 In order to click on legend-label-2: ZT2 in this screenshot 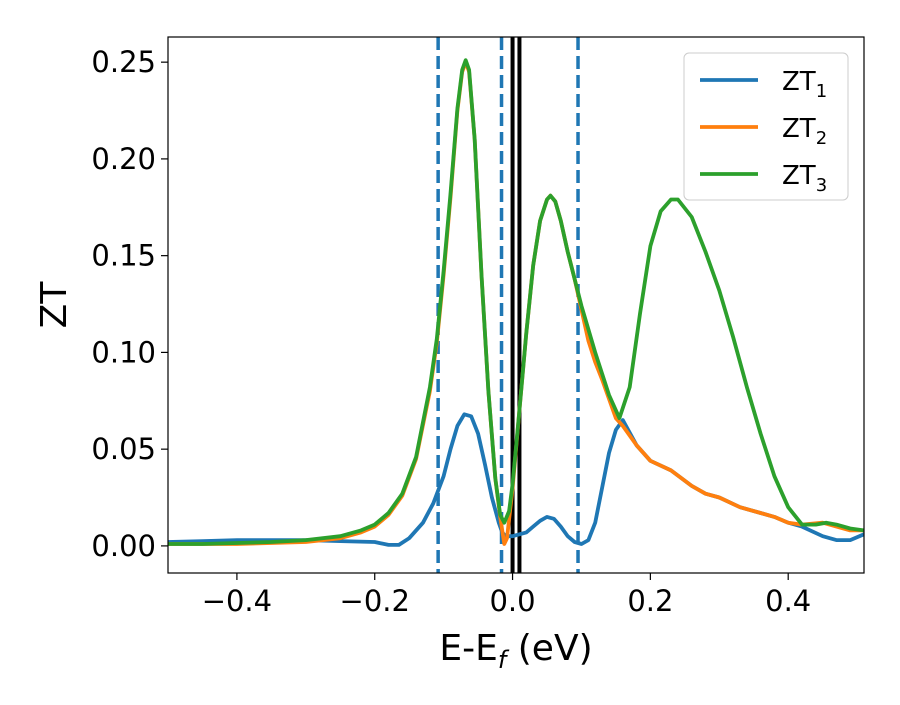, I will do `click(804, 131)`.